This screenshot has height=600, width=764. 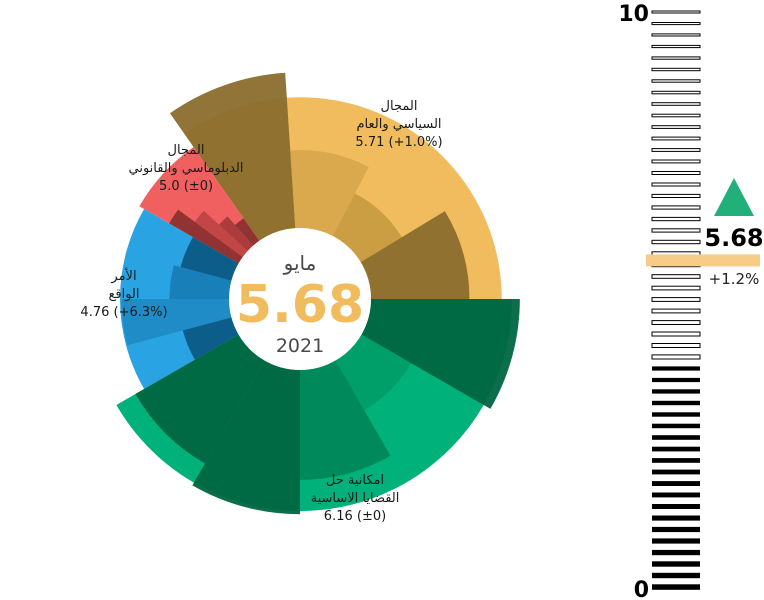 I want to click on segment-label-reality-line1: الأمر, so click(x=123, y=275).